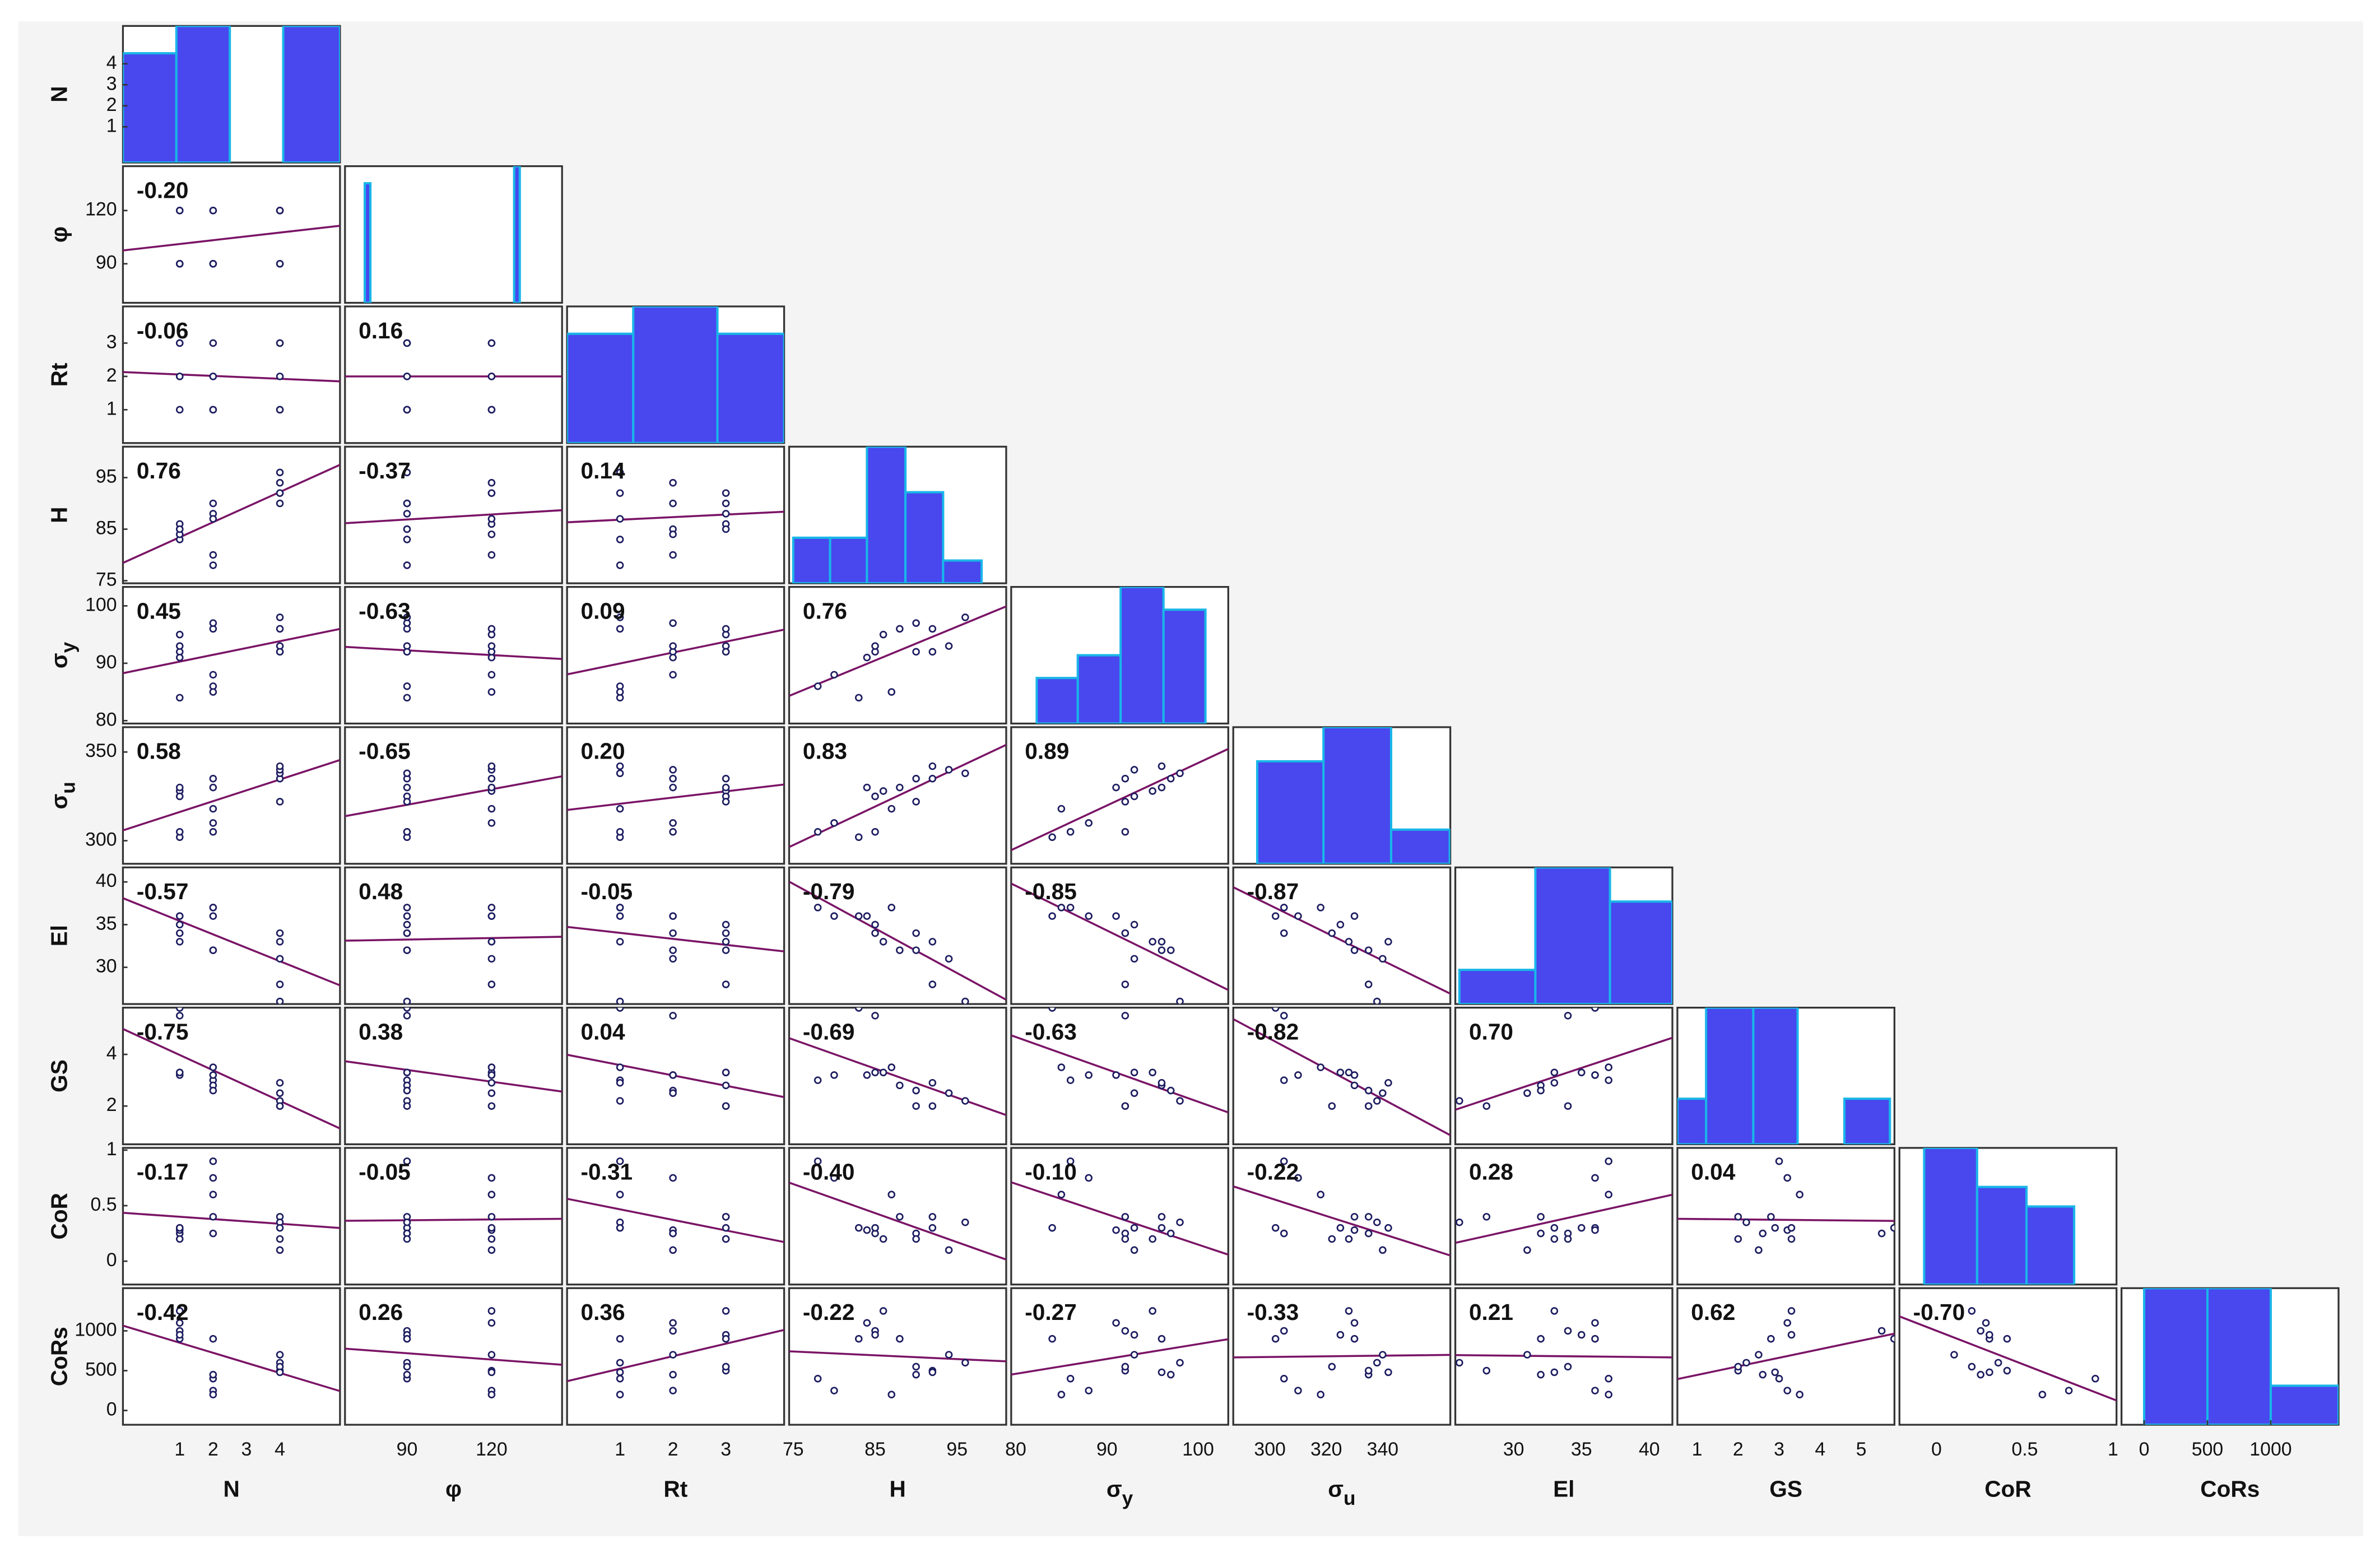  I want to click on label-symbol: H, so click(898, 1488).